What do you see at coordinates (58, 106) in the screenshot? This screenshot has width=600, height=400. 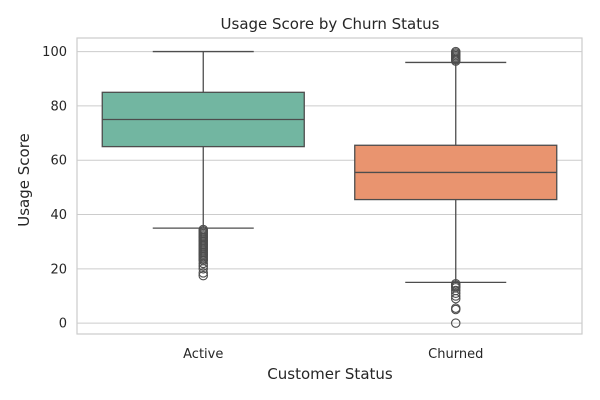 I see `y-tick-label: 80` at bounding box center [58, 106].